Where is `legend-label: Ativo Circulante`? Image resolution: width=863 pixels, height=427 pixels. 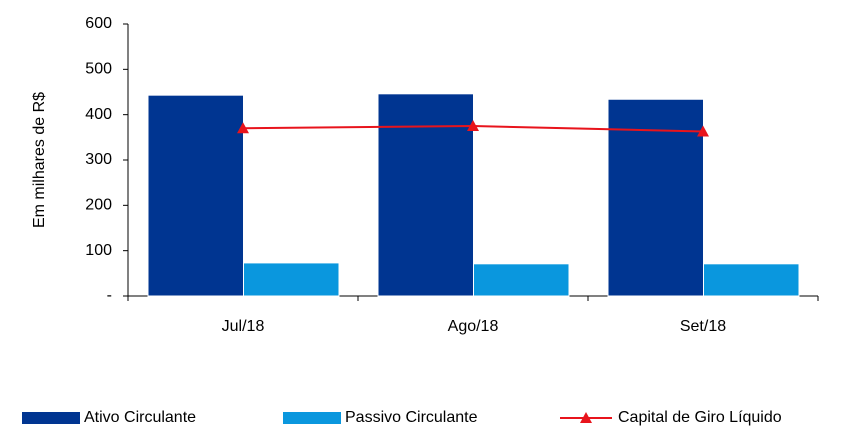 legend-label: Ativo Circulante is located at coordinates (140, 417).